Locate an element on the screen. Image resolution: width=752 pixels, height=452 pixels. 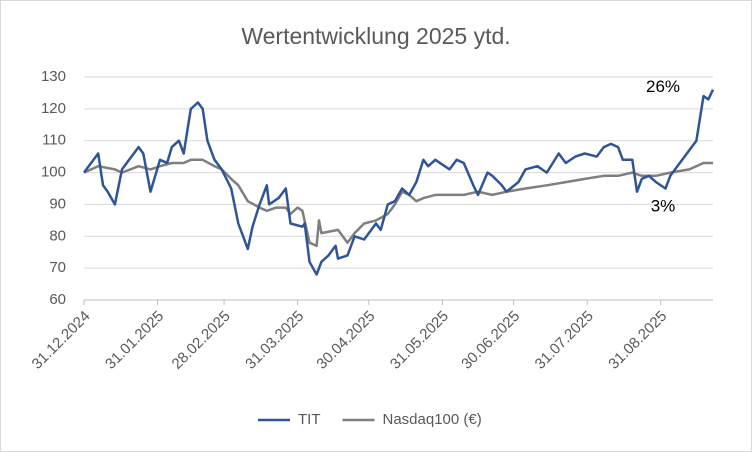
annotation: 26% is located at coordinates (663, 86).